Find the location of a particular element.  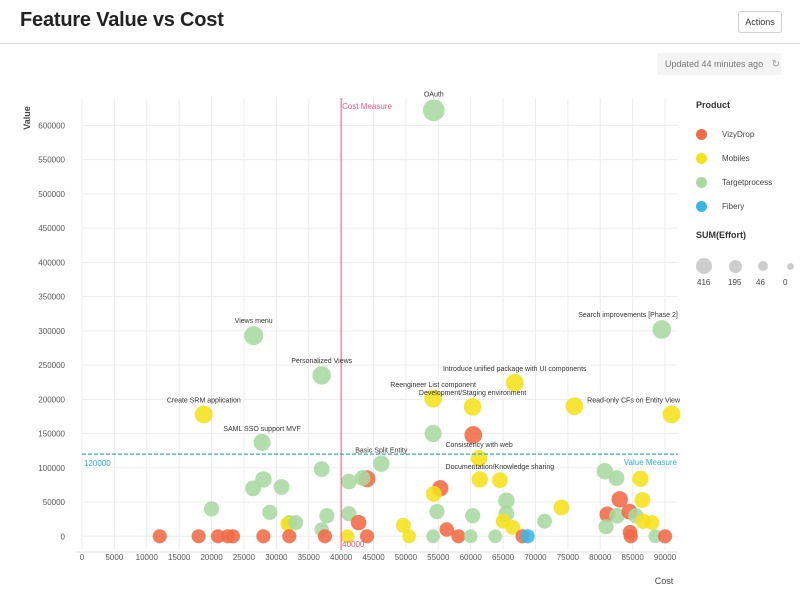

updated-status: Updated 44 minutes ago ↻ is located at coordinates (719, 64).